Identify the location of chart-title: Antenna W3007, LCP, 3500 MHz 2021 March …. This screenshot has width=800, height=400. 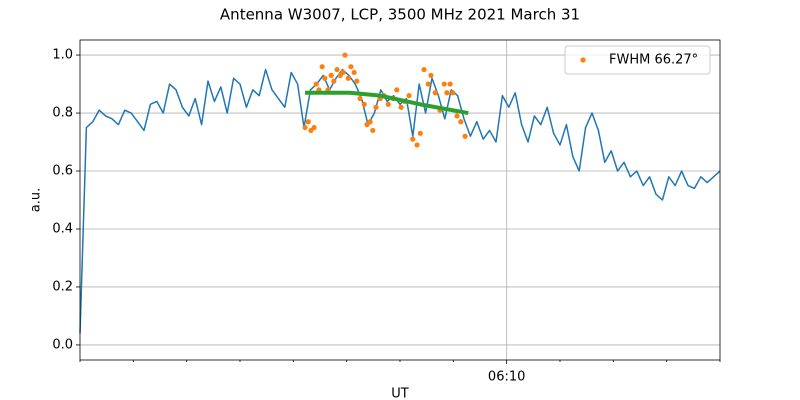
(400, 15).